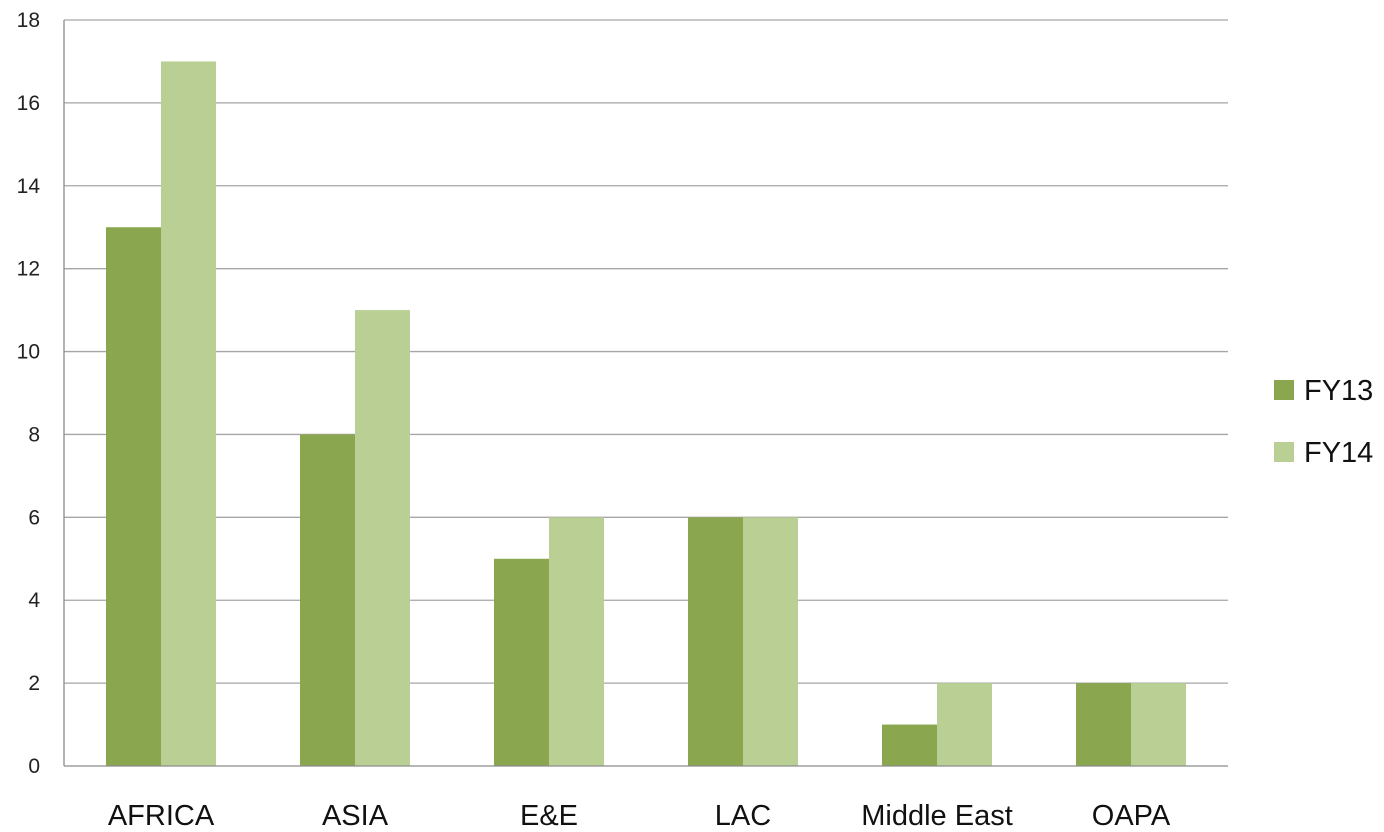  I want to click on legend-swatch-fy13, so click(1284, 390).